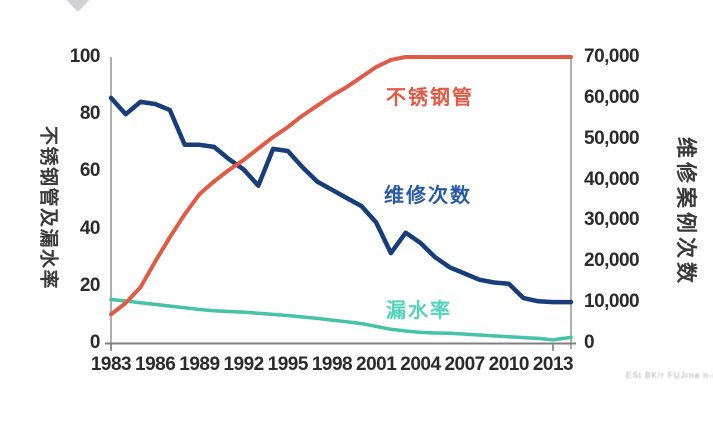 This screenshot has width=713, height=428. Describe the element at coordinates (90, 228) in the screenshot. I see `left-tick: 40` at that location.